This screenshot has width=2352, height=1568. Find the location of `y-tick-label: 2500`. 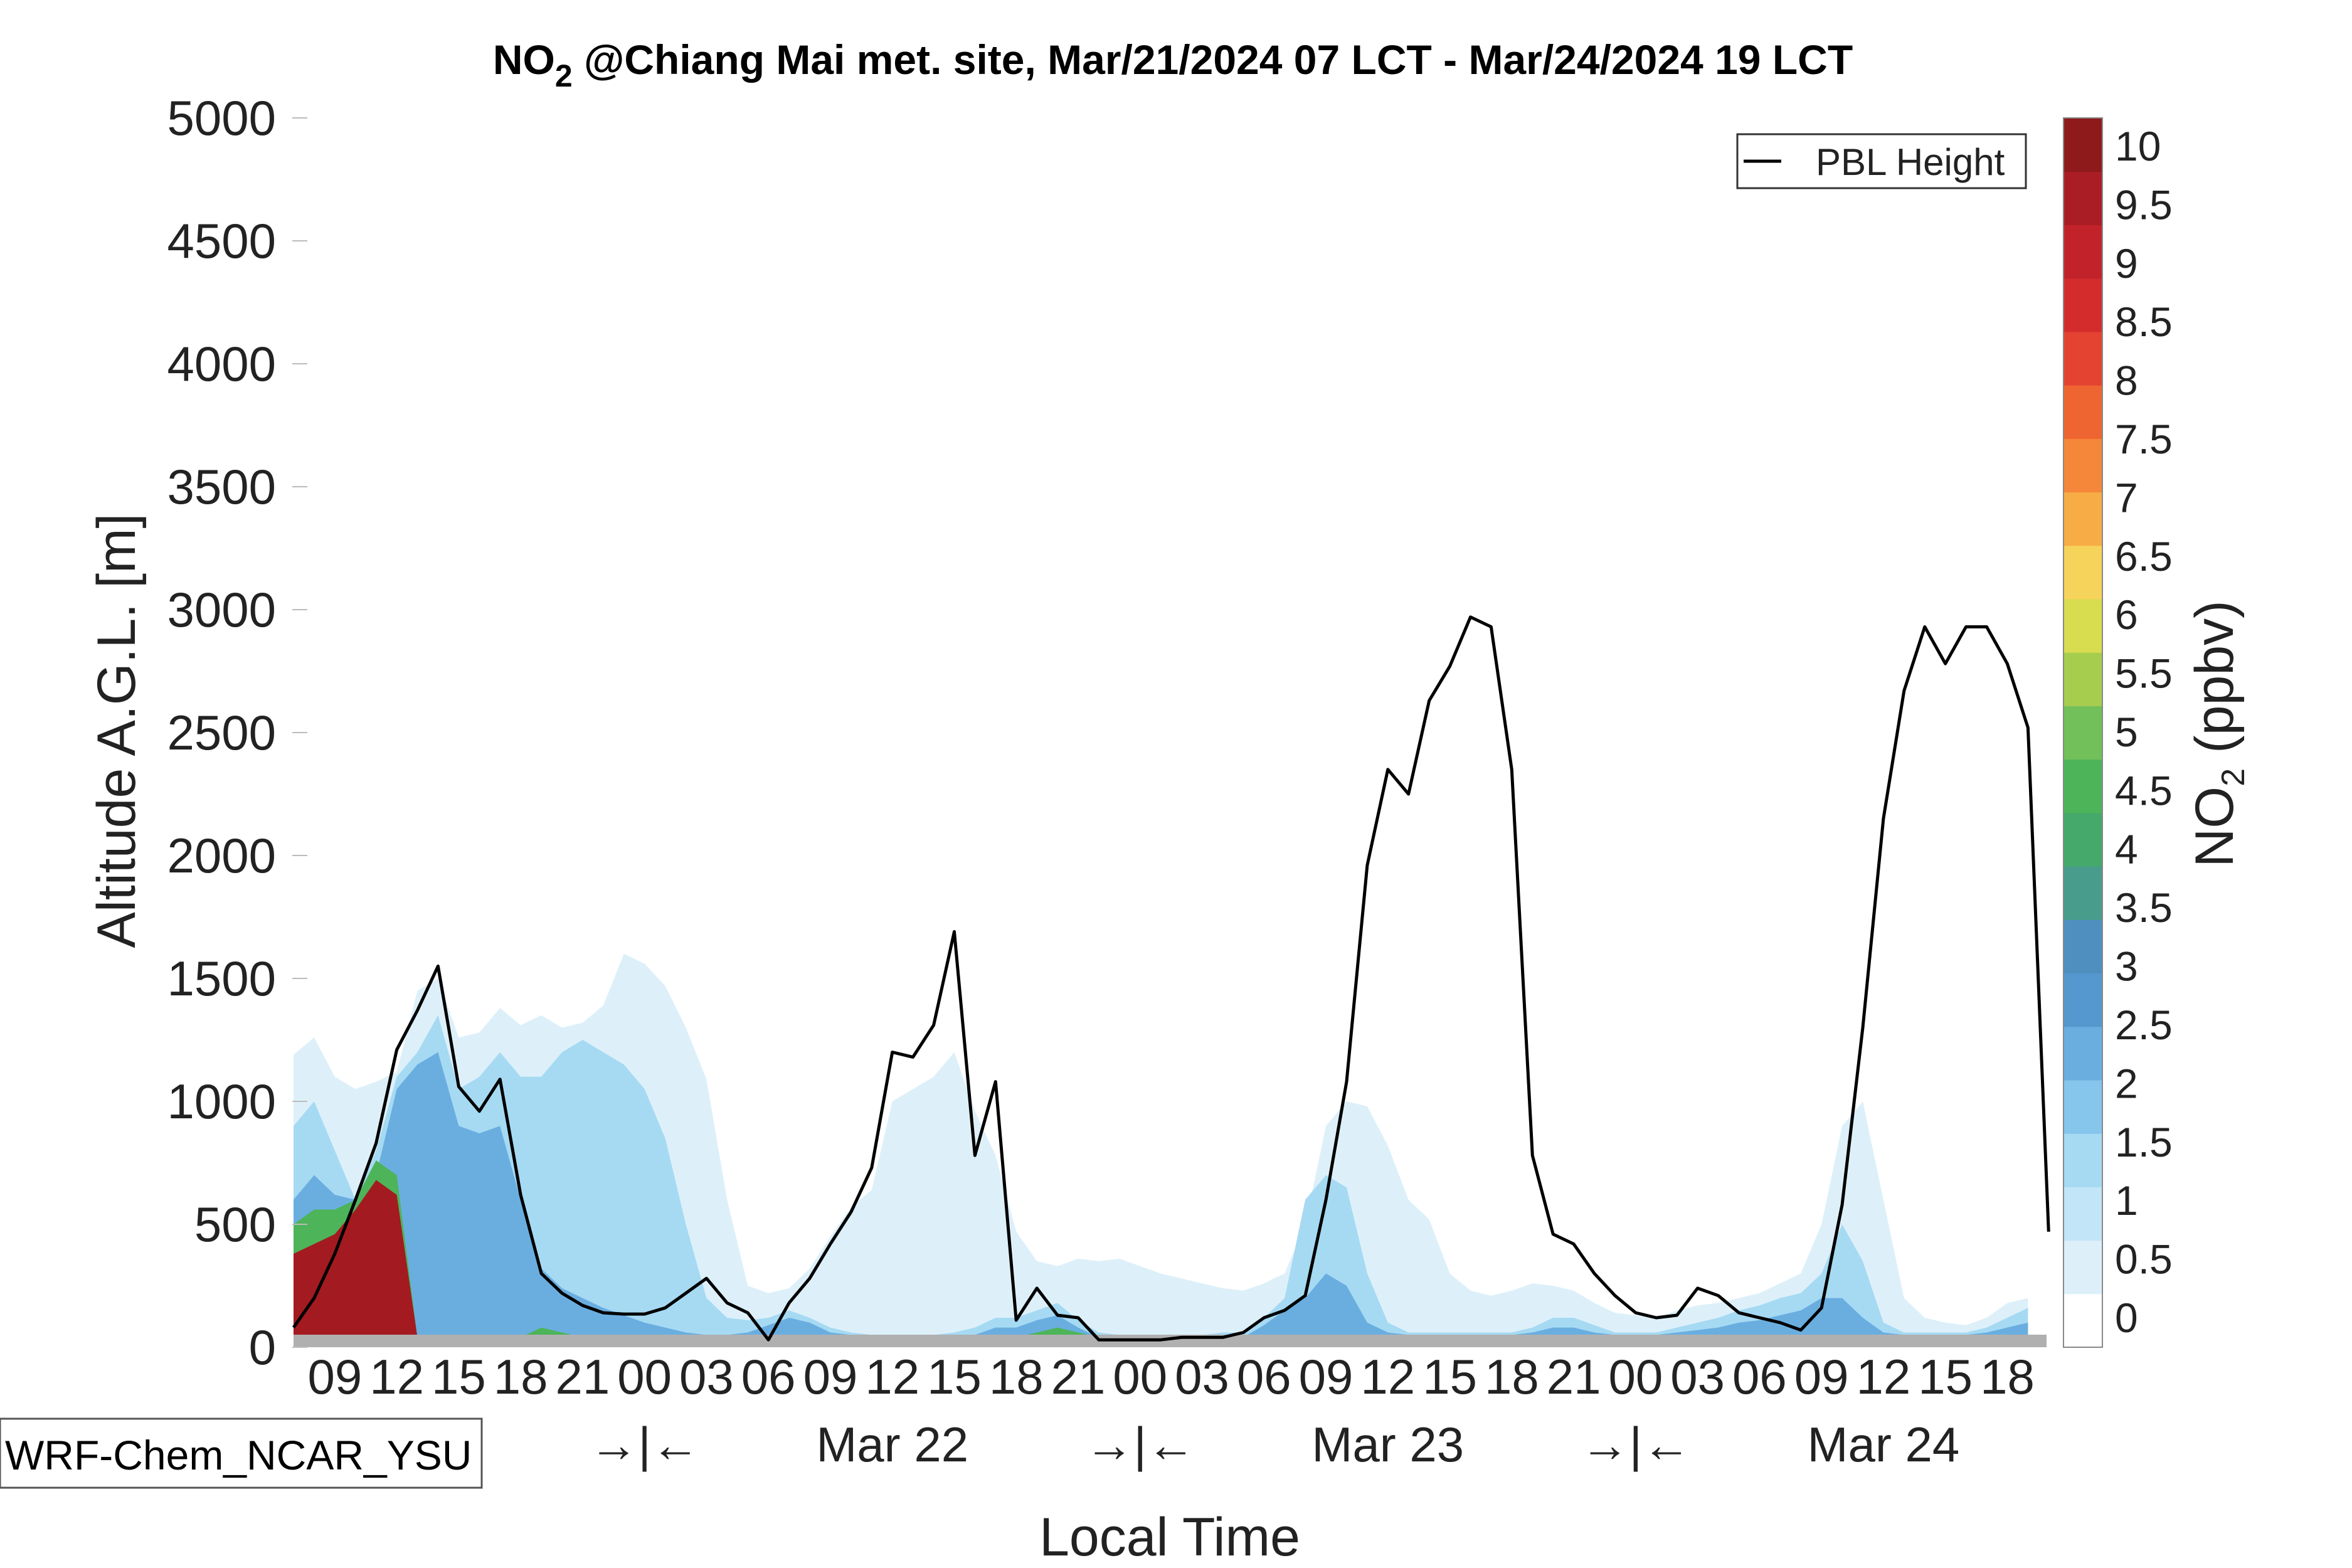

y-tick-label: 2500 is located at coordinates (221, 733).